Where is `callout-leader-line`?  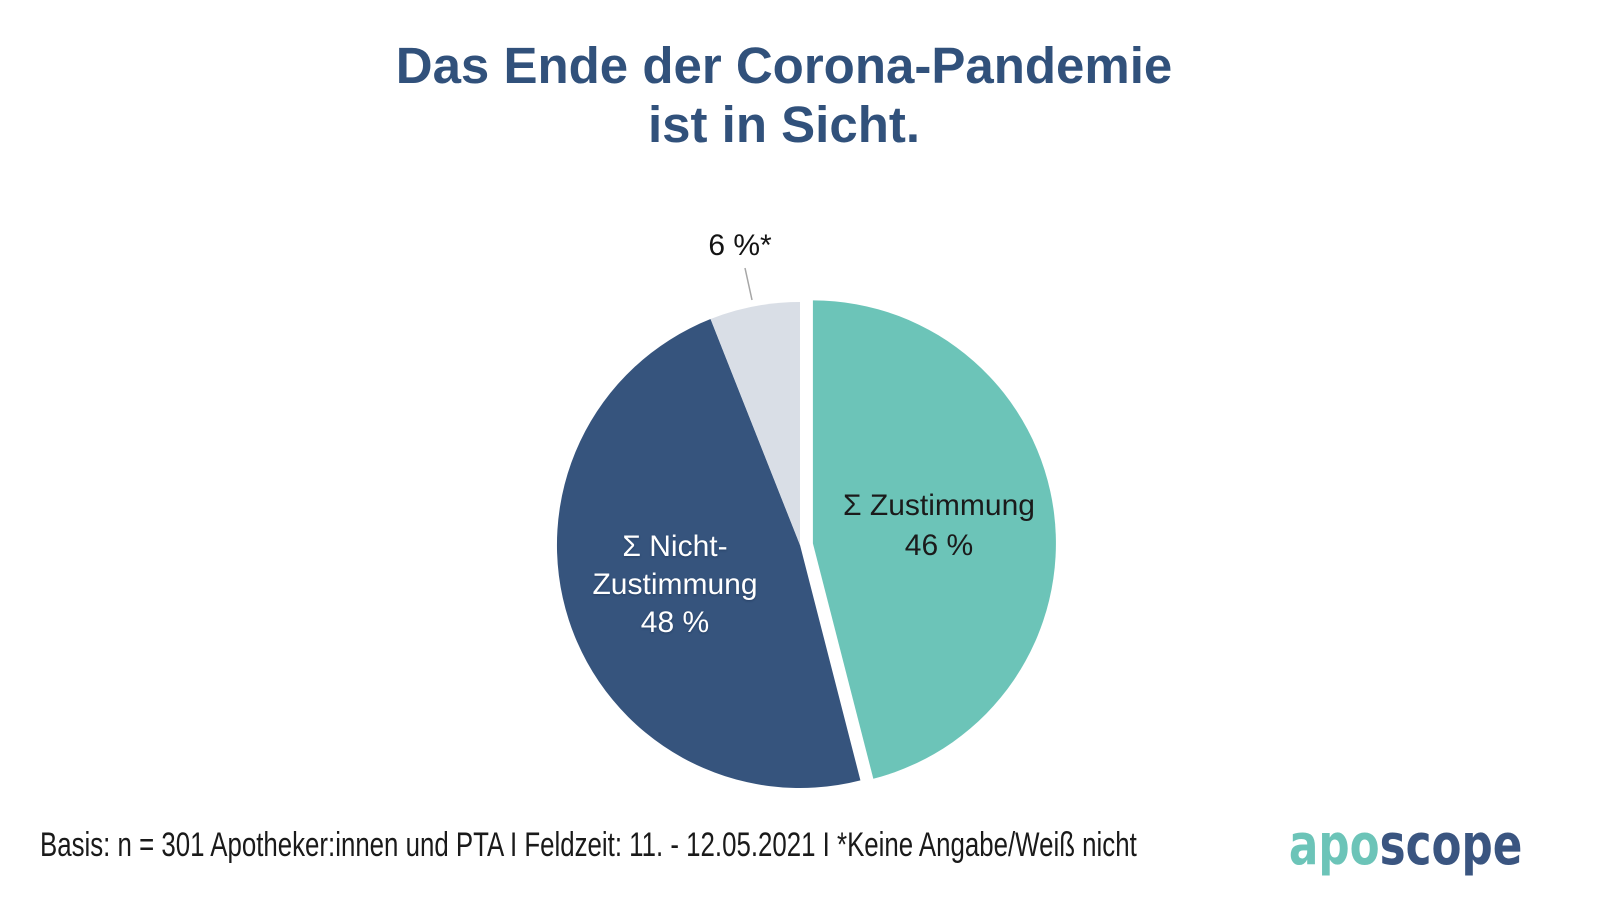
callout-leader-line is located at coordinates (748, 284).